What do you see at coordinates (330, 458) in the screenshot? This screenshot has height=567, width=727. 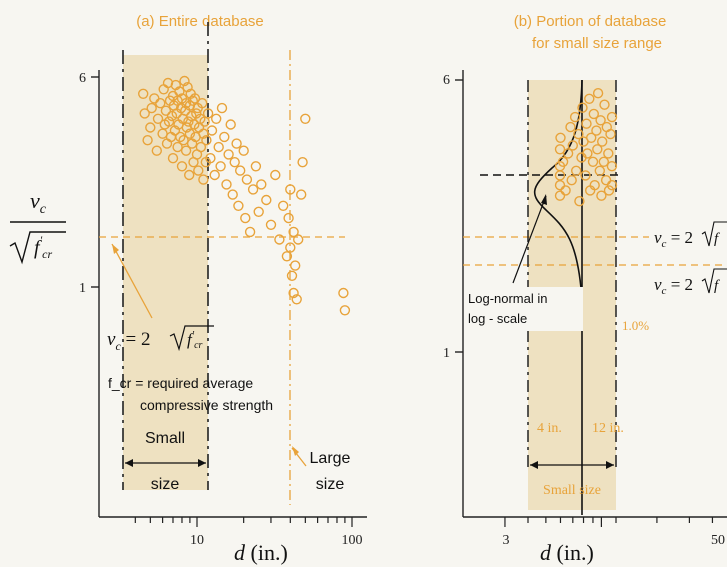 I see `large-size-label-1: Large` at bounding box center [330, 458].